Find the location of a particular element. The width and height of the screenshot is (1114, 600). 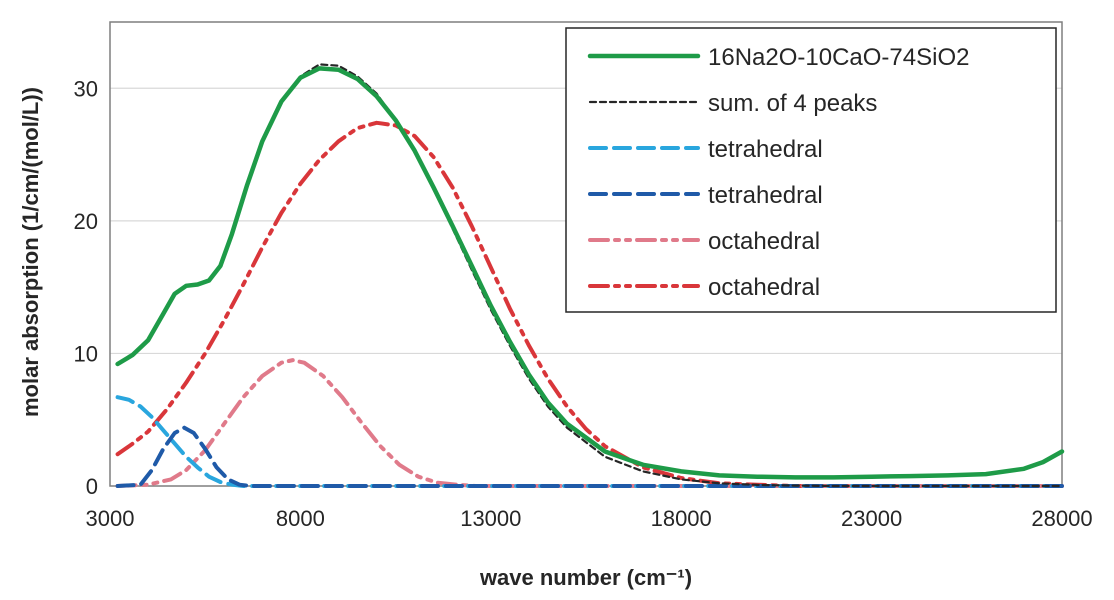

legend-label: 16Na2O-10CaO-74SiO2 is located at coordinates (838, 57).